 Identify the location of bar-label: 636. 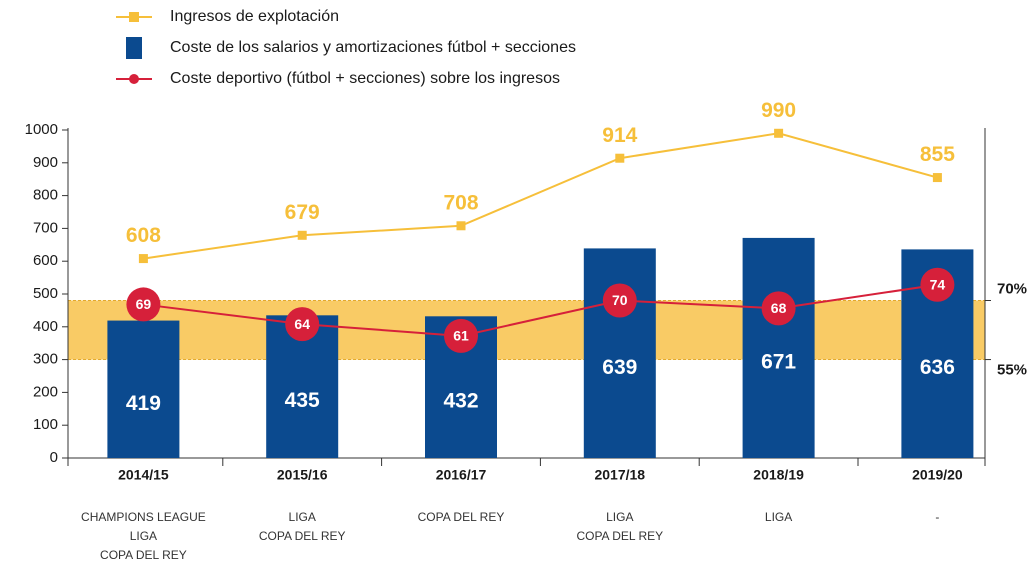
(937, 367).